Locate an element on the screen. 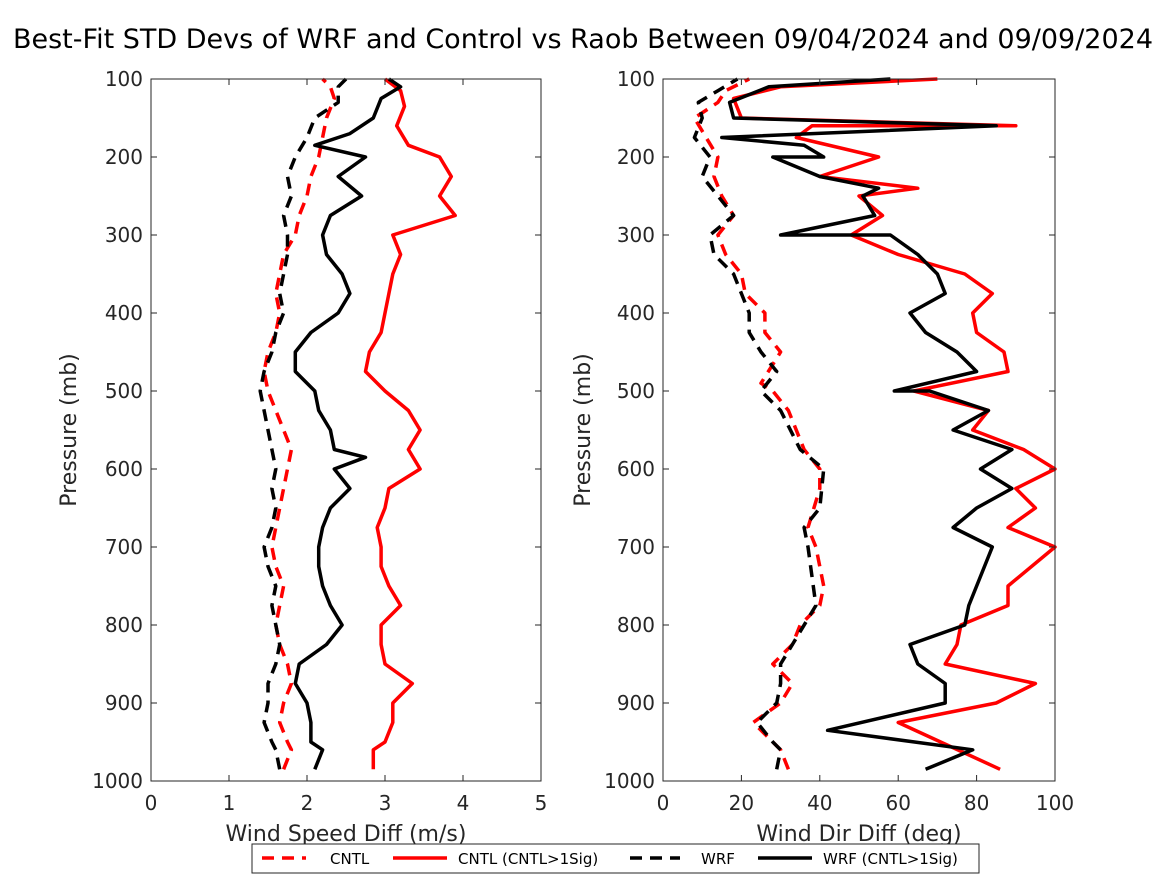 The width and height of the screenshot is (1167, 875). x-tick-label: 20 is located at coordinates (741, 803).